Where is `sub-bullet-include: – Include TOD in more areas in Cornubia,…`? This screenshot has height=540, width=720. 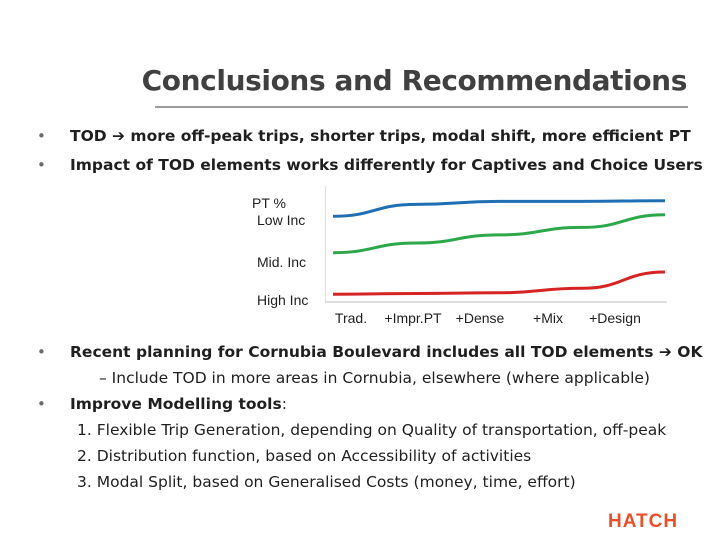 sub-bullet-include: – Include TOD in more areas in Cornubia,… is located at coordinates (374, 378).